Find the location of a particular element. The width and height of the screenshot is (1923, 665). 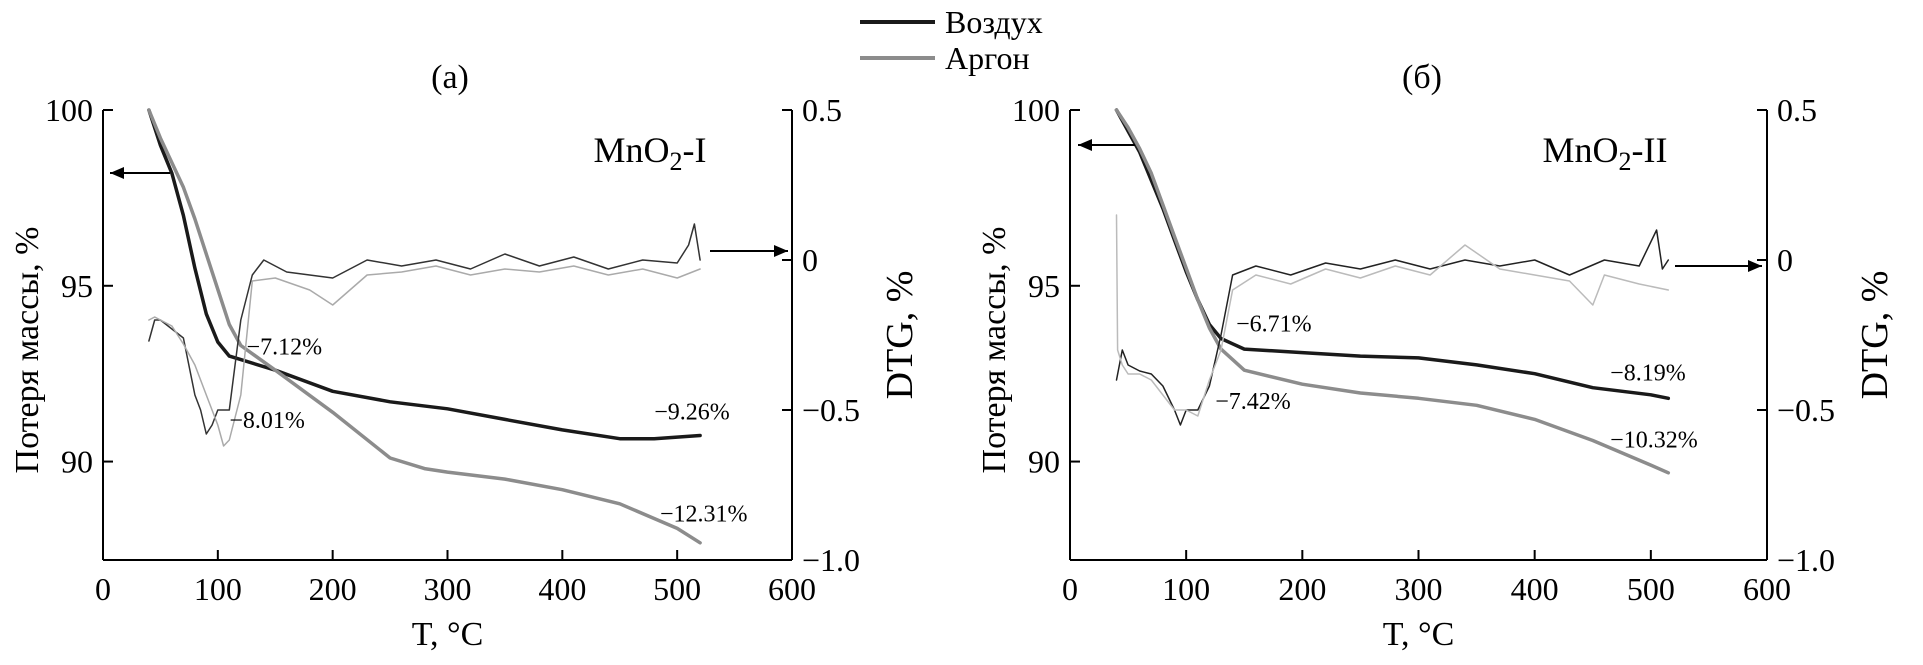

data-label: −12.31% is located at coordinates (704, 514).